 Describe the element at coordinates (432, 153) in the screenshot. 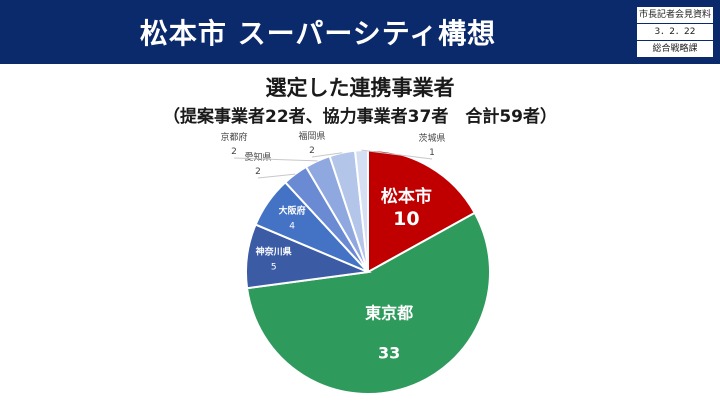

I see `slice-value-label: 1` at that location.